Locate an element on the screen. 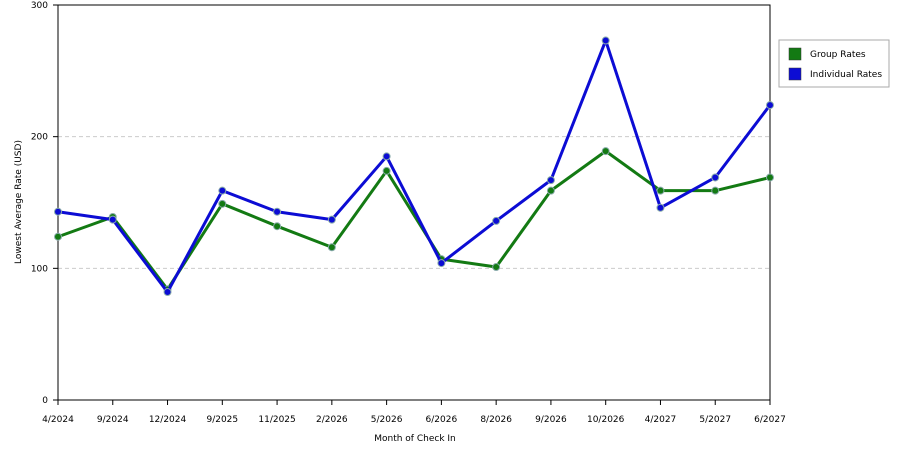 Image resolution: width=900 pixels, height=450 pixels. x-tick-label: 12/2024 is located at coordinates (168, 420).